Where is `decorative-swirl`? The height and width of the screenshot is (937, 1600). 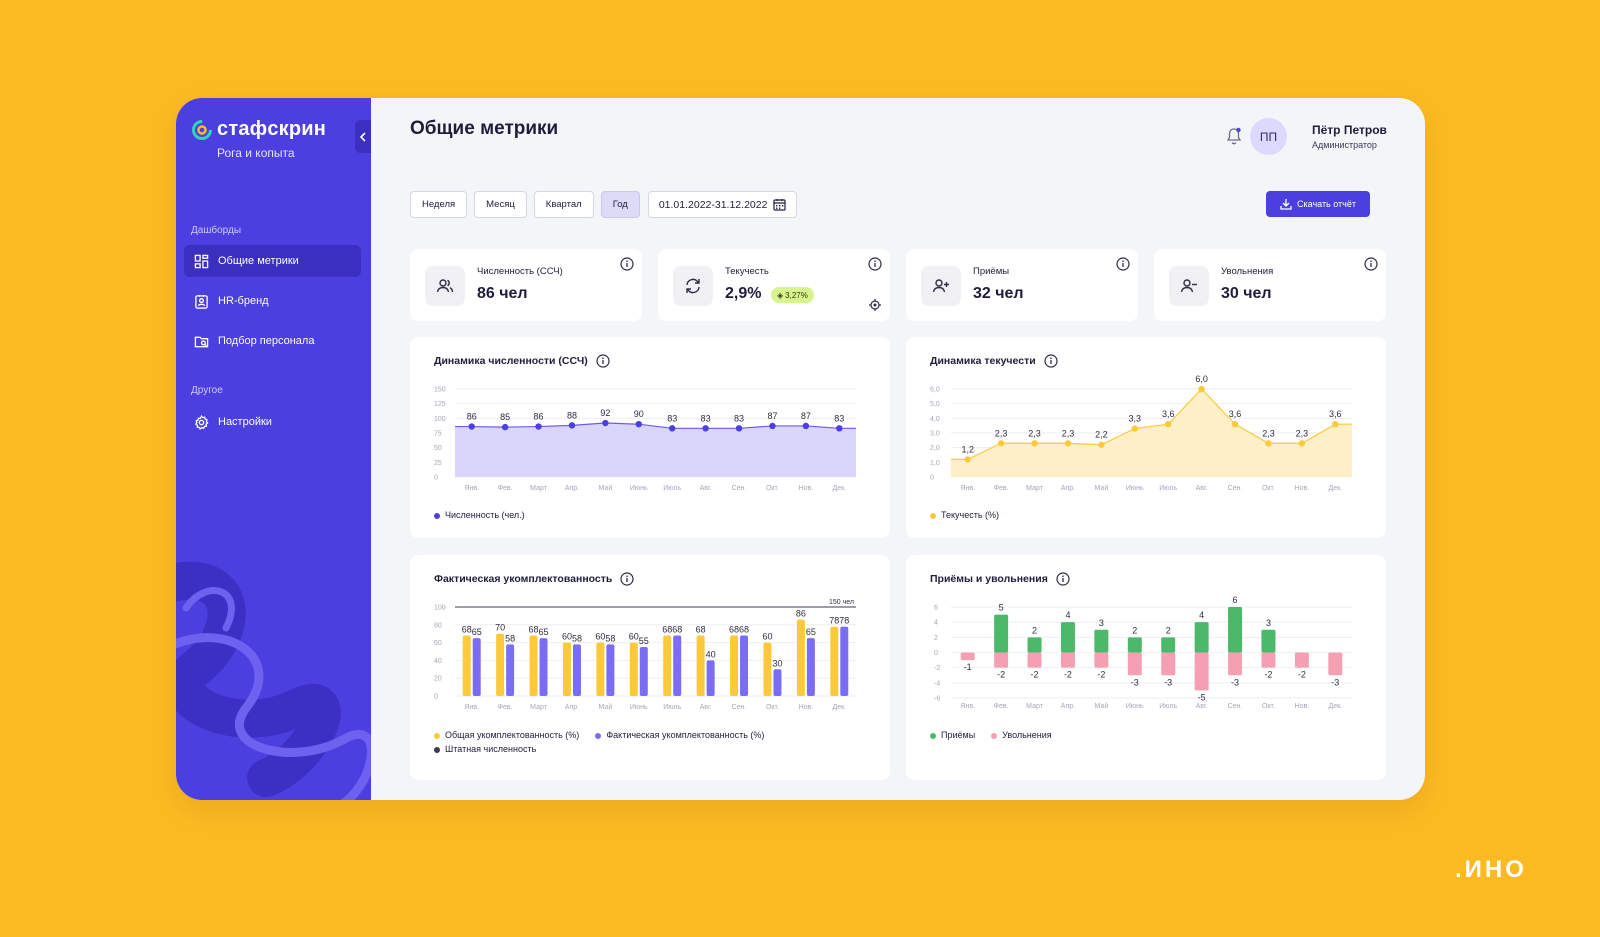
decorative-swirl is located at coordinates (273, 680).